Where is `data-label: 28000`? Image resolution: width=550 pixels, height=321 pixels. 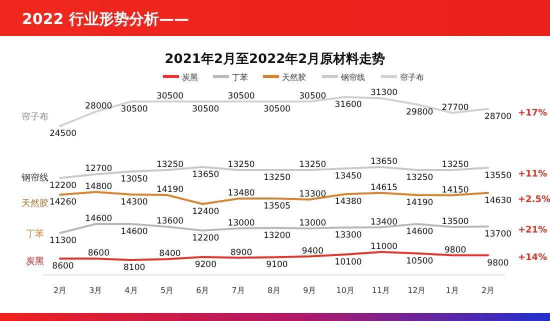 data-label: 28000 is located at coordinates (98, 107).